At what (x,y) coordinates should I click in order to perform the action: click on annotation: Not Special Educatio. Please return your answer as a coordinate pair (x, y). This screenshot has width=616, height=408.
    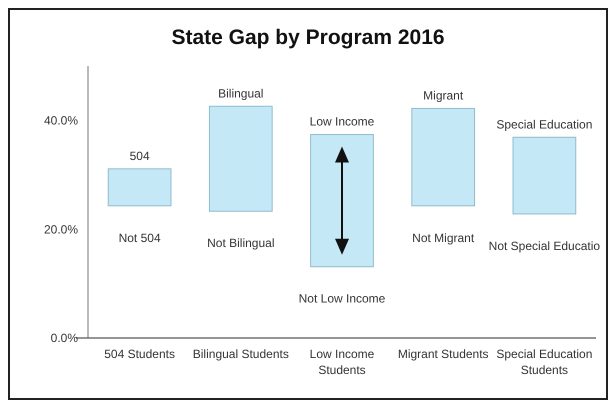
    Looking at the image, I should click on (544, 245).